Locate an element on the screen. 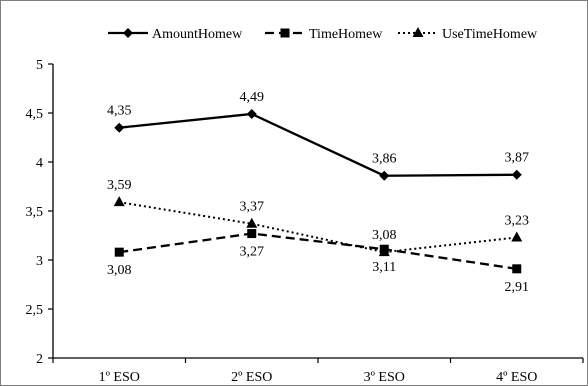 This screenshot has height=386, width=588. legend: AmountHomew TimeHomew UseTimeHomew is located at coordinates (323, 34).